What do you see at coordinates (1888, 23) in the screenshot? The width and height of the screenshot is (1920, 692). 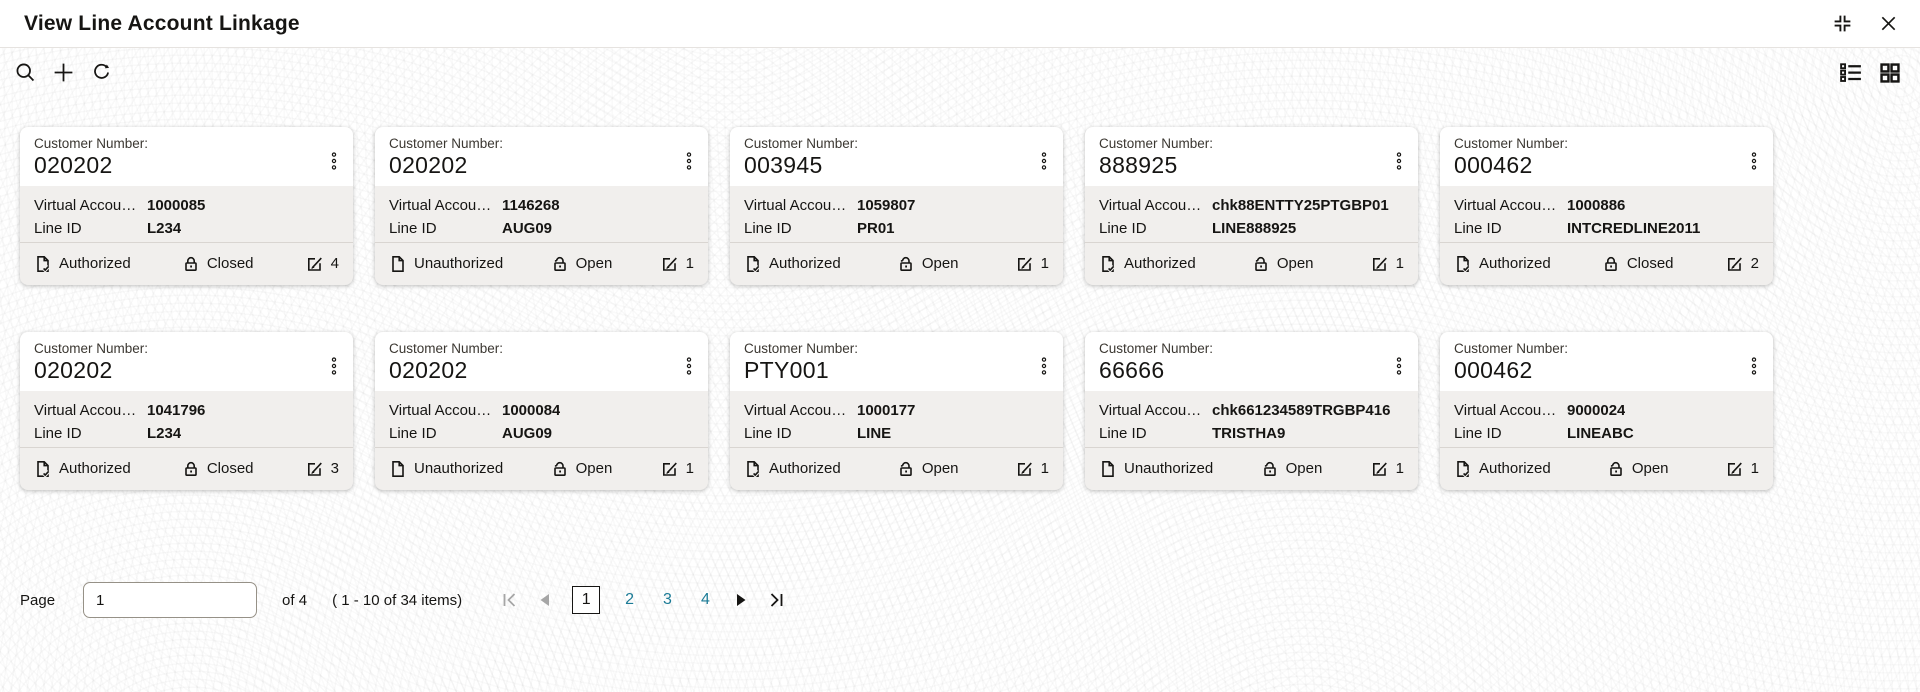 I see `close-button` at bounding box center [1888, 23].